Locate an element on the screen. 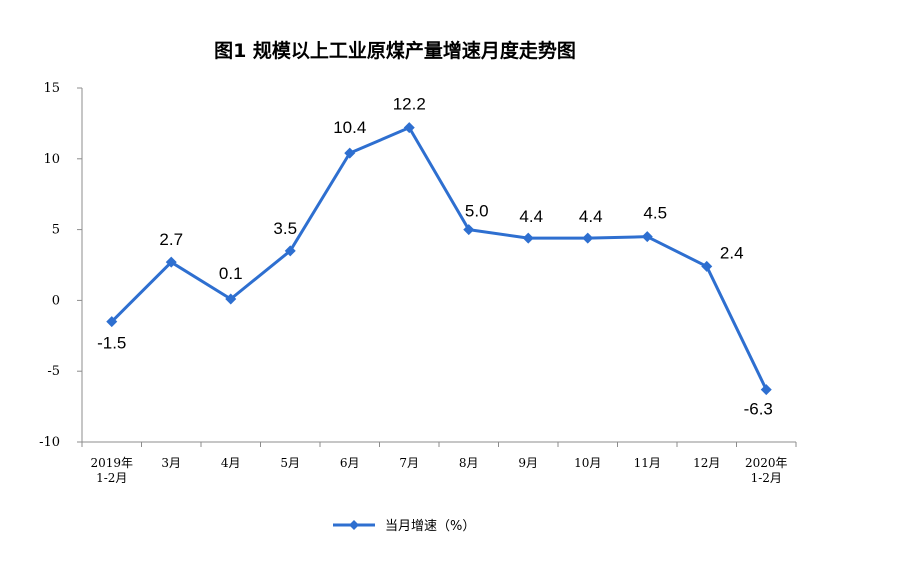 This screenshot has height=575, width=909. x-tick-label-line: 12月 is located at coordinates (706, 463).